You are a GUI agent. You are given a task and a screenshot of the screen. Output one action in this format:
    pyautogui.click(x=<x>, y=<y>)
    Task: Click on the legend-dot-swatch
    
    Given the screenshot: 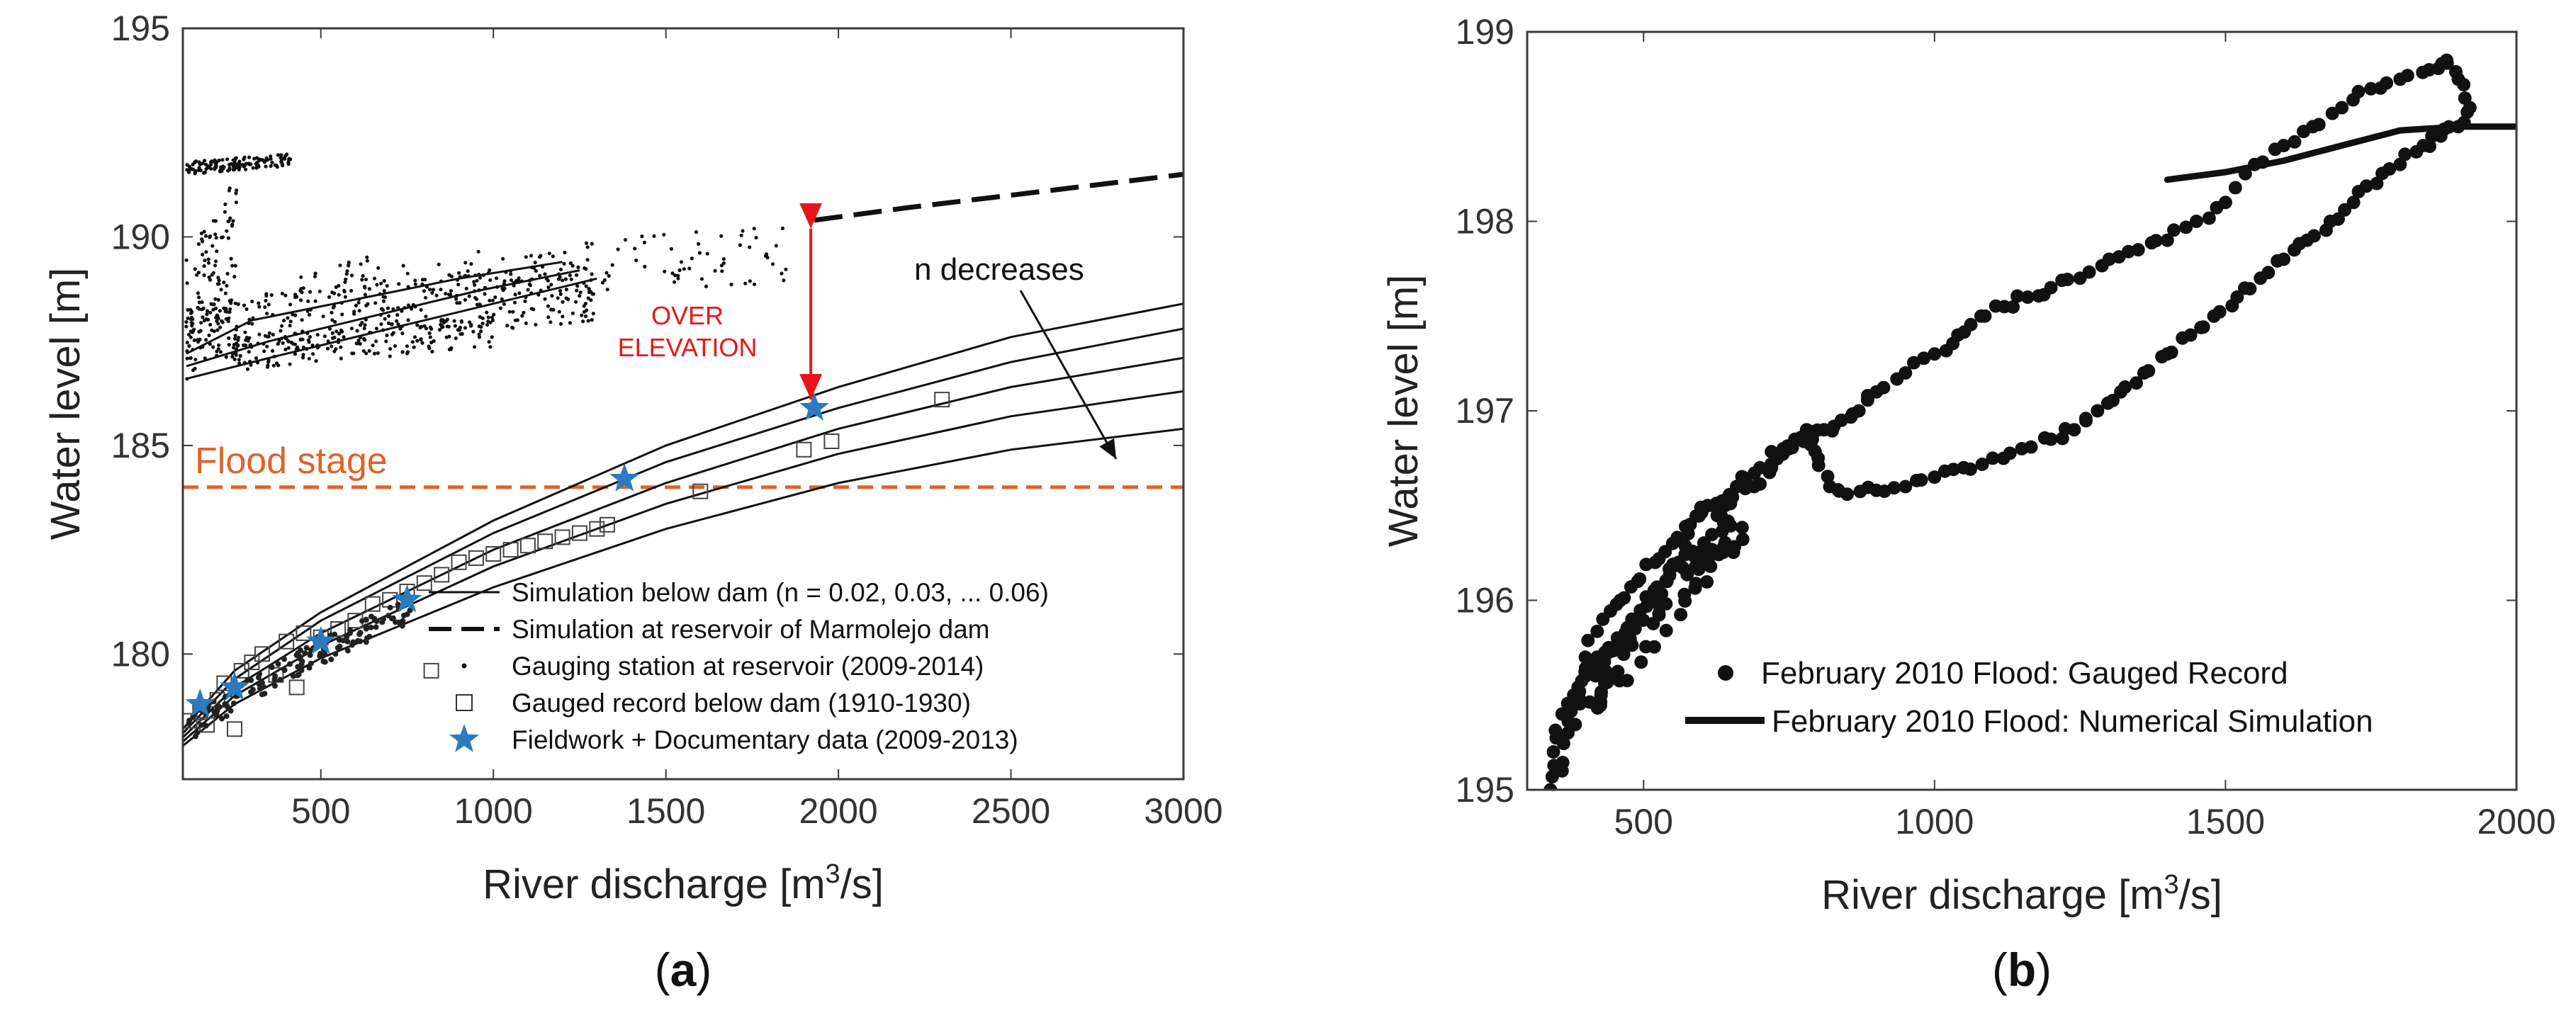 What is the action you would take?
    pyautogui.click(x=464, y=666)
    